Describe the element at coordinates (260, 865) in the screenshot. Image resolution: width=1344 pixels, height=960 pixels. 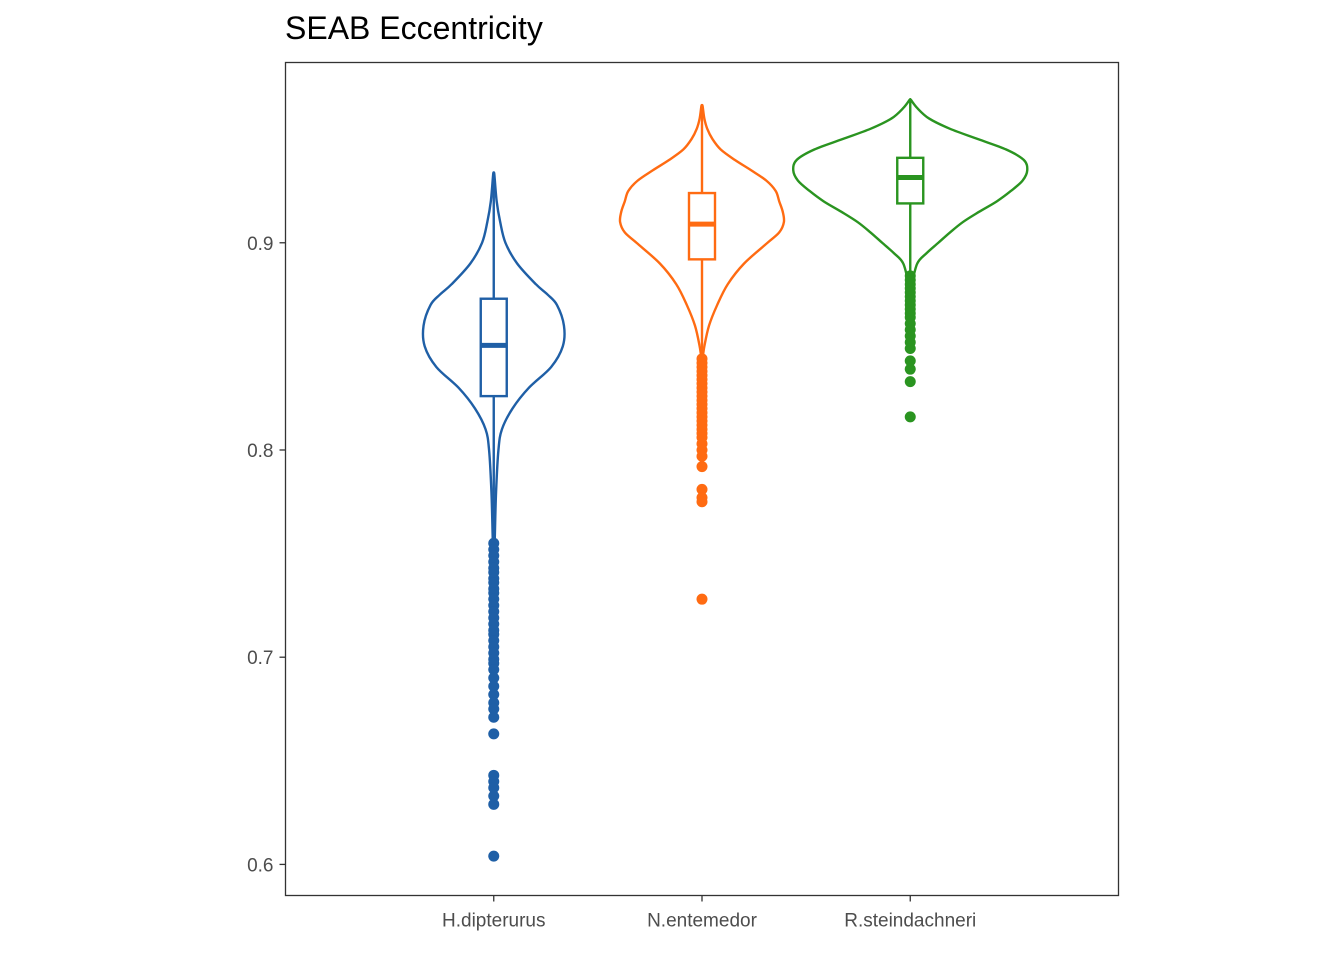
I see `y-tick-label: 0.6` at that location.